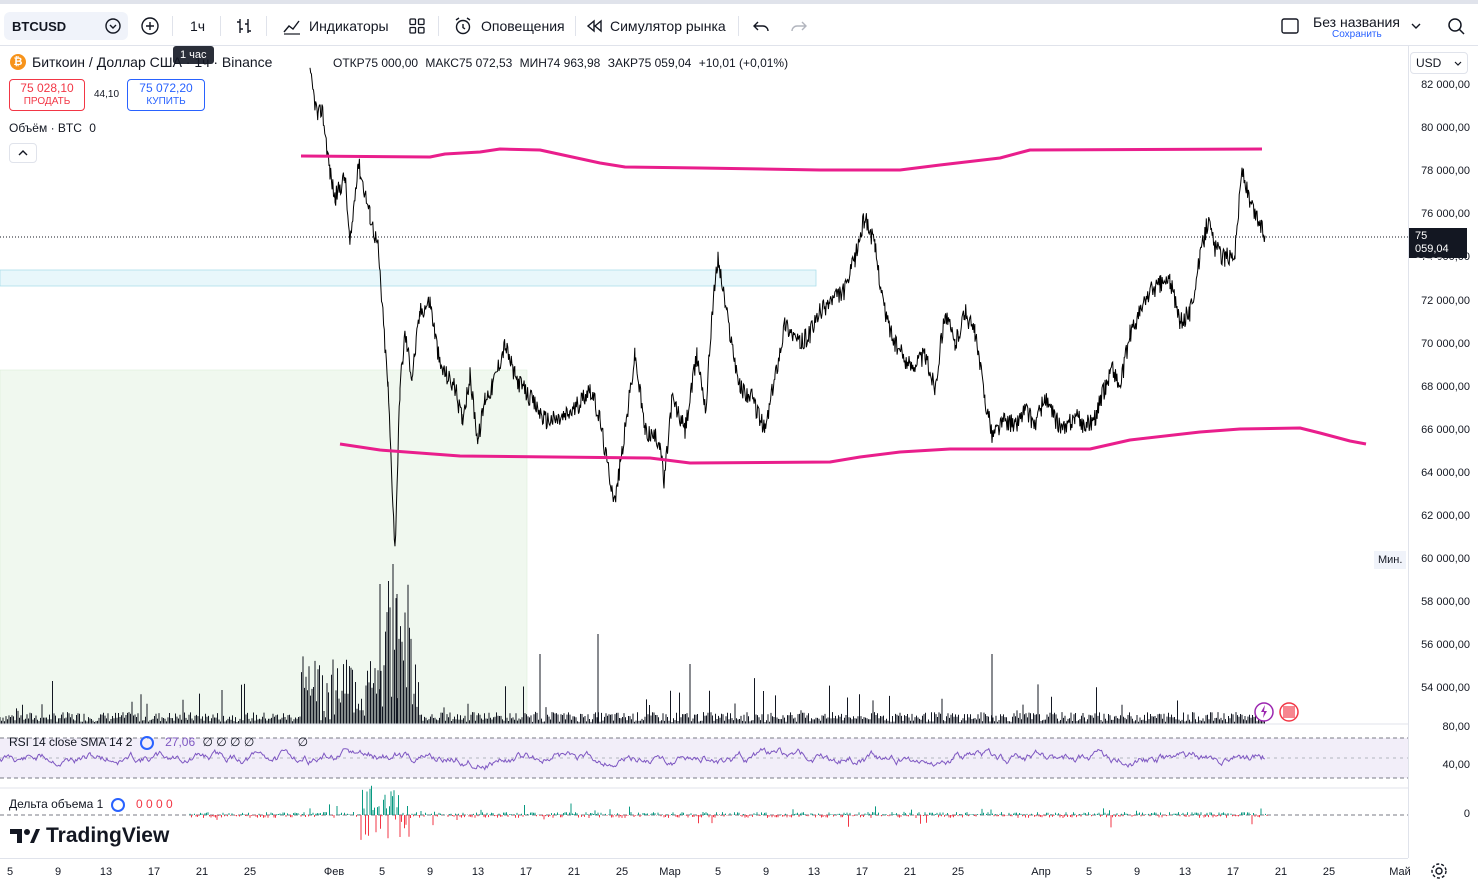  What do you see at coordinates (349, 63) in the screenshot?
I see `open-key: ОТКР` at bounding box center [349, 63].